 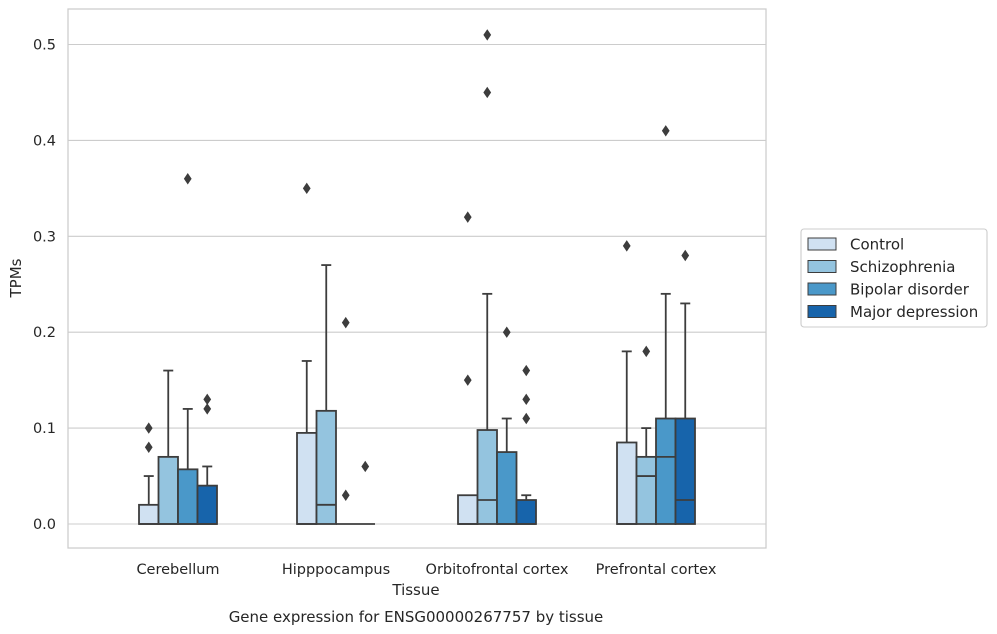 I want to click on y-tick-label: 0.2, so click(x=44, y=333).